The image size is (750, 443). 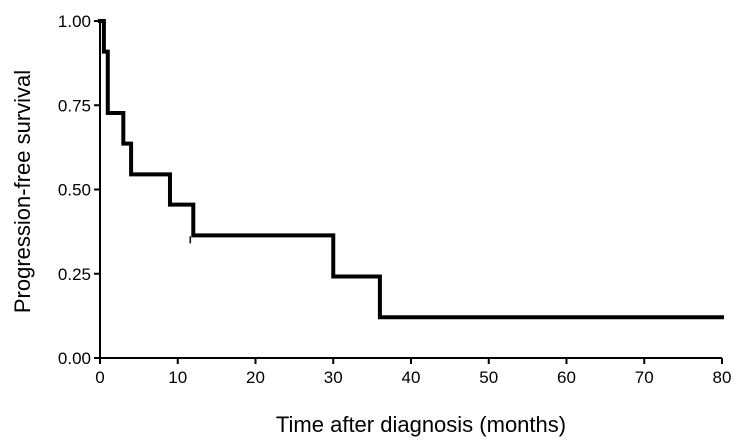 What do you see at coordinates (74, 21) in the screenshot?
I see `y-tick-label: 1.00` at bounding box center [74, 21].